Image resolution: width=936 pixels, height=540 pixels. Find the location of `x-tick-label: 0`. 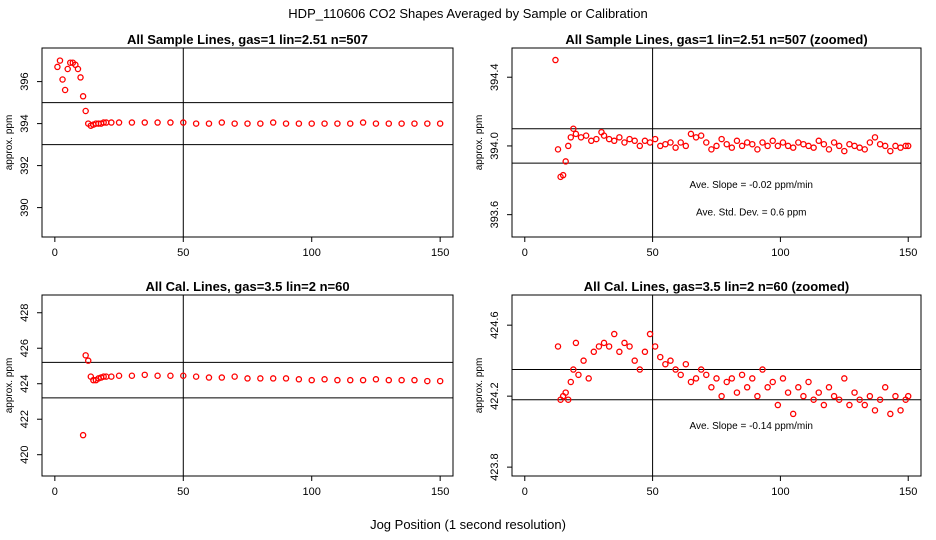

x-tick-label: 0 is located at coordinates (55, 492).